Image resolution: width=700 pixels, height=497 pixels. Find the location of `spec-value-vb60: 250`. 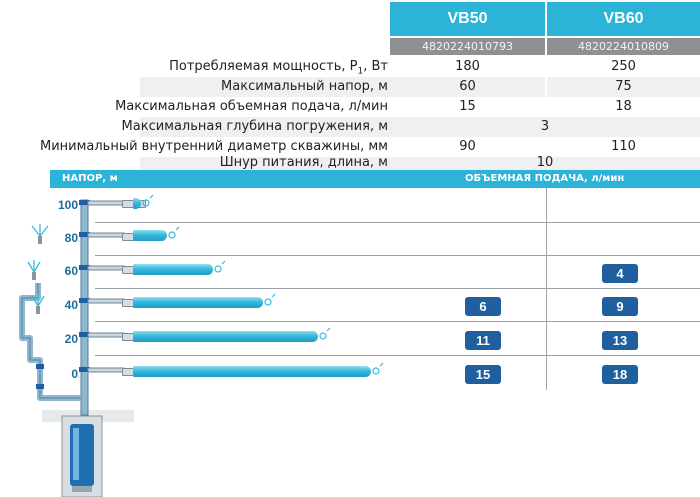

spec-value-vb60: 250 is located at coordinates (623, 66).